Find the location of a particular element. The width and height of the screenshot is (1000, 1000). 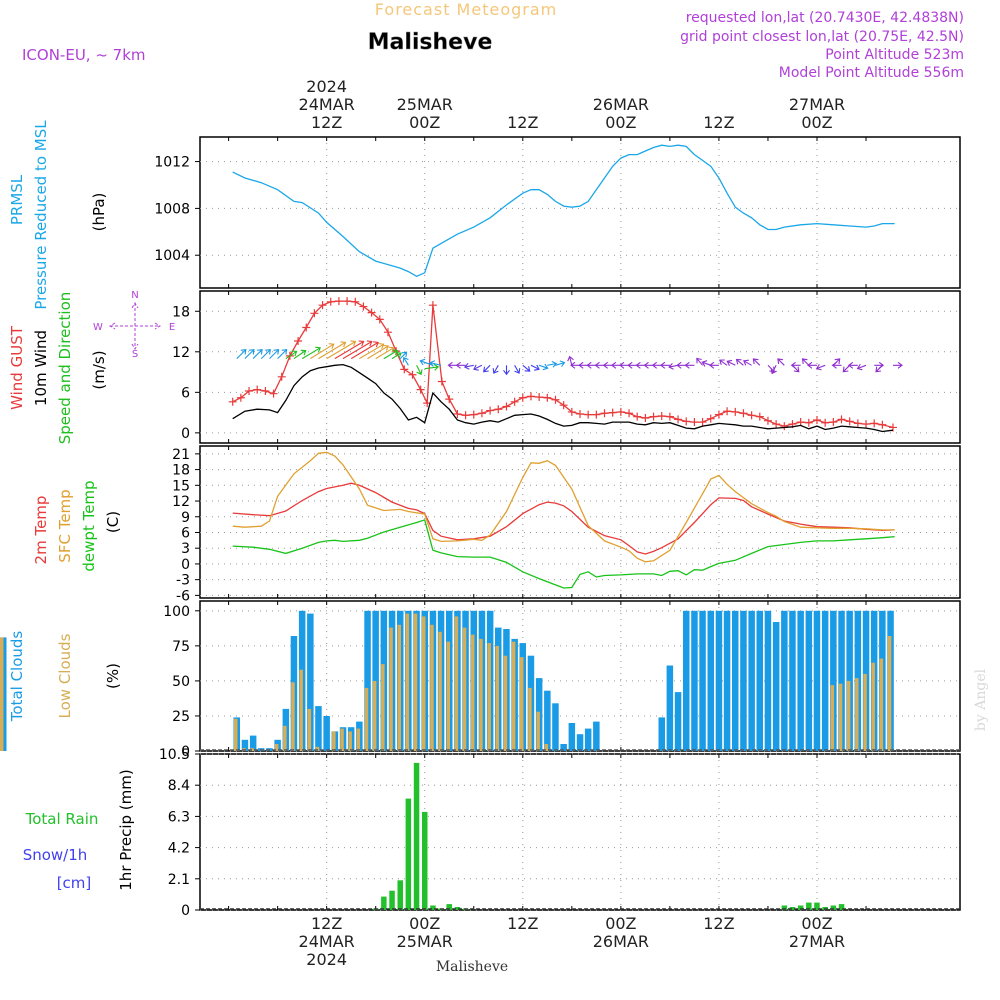

top-time-label: 26MAR is located at coordinates (621, 104).